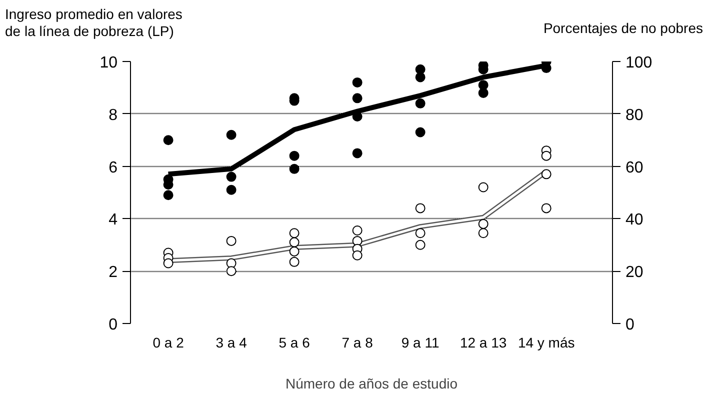 The image size is (708, 405). I want to click on y2-tick-label: 40, so click(635, 220).